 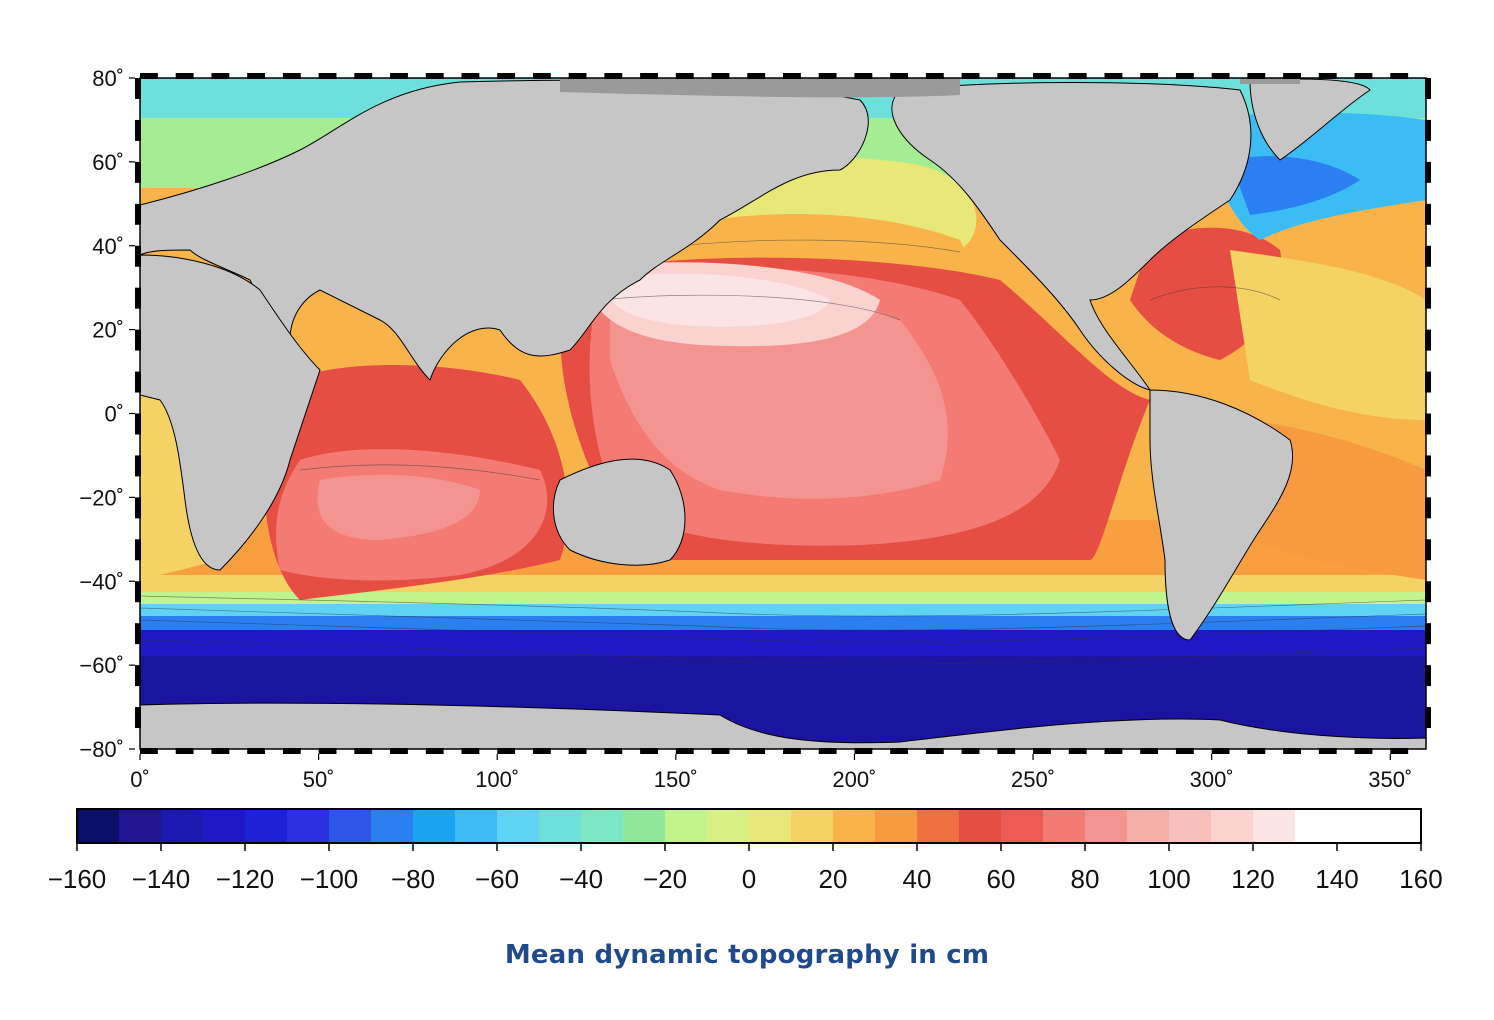 What do you see at coordinates (1212, 779) in the screenshot?
I see `x-tick-label: 300˚` at bounding box center [1212, 779].